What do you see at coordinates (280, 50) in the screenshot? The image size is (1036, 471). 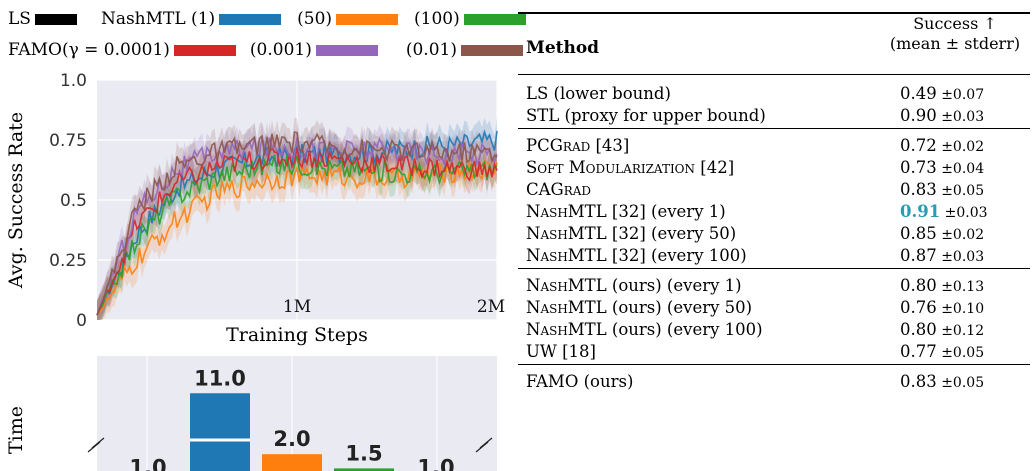 I see `legend-label: (0.001)` at bounding box center [280, 50].